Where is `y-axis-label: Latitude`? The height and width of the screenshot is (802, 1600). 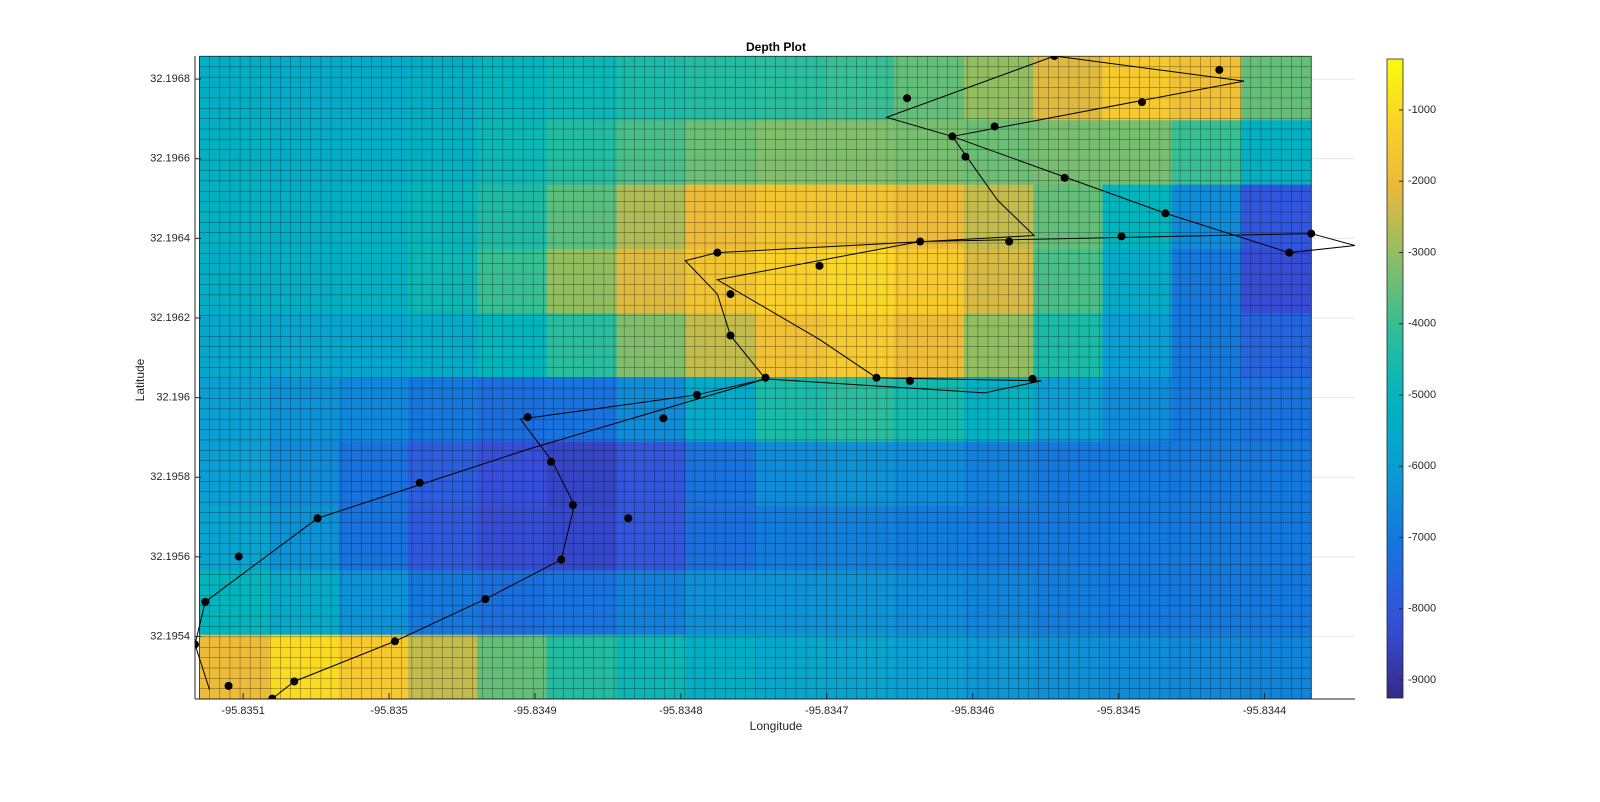
y-axis-label: Latitude is located at coordinates (140, 379).